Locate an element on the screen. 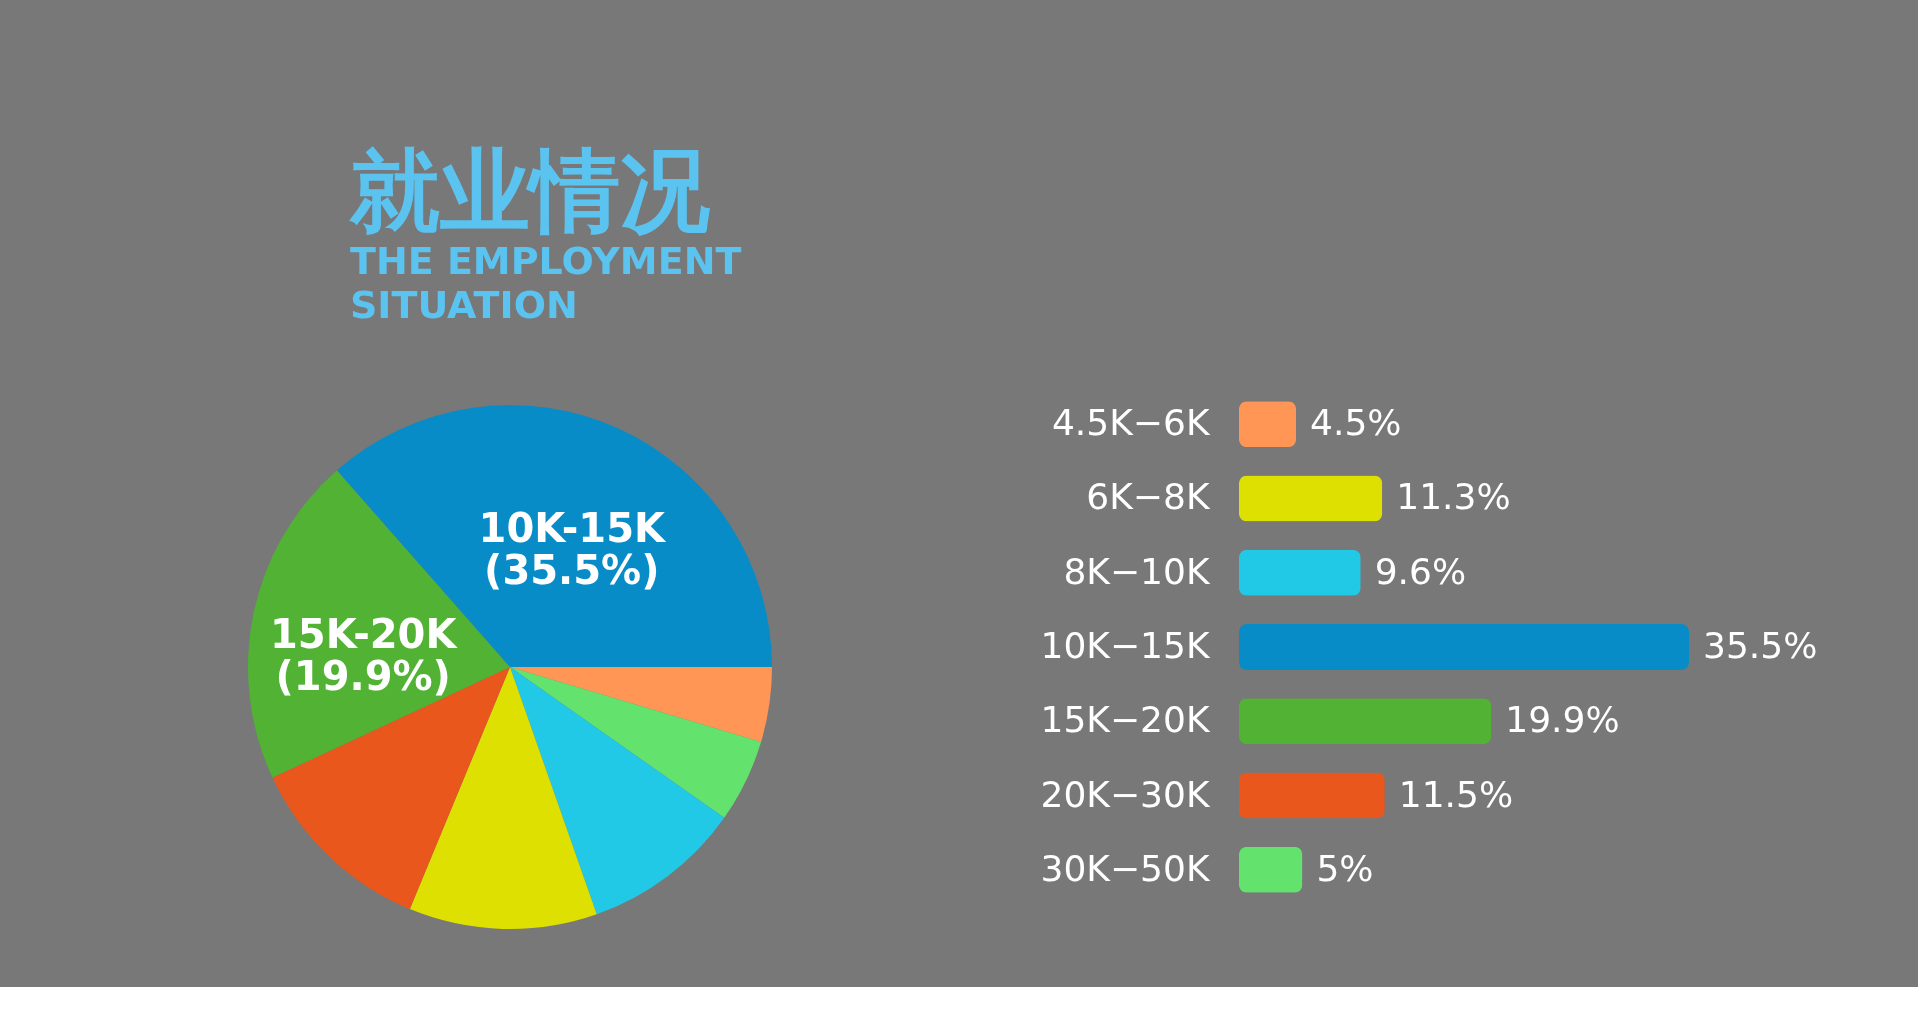 The image size is (1920, 1035). data-label: 9.6% is located at coordinates (1420, 571).